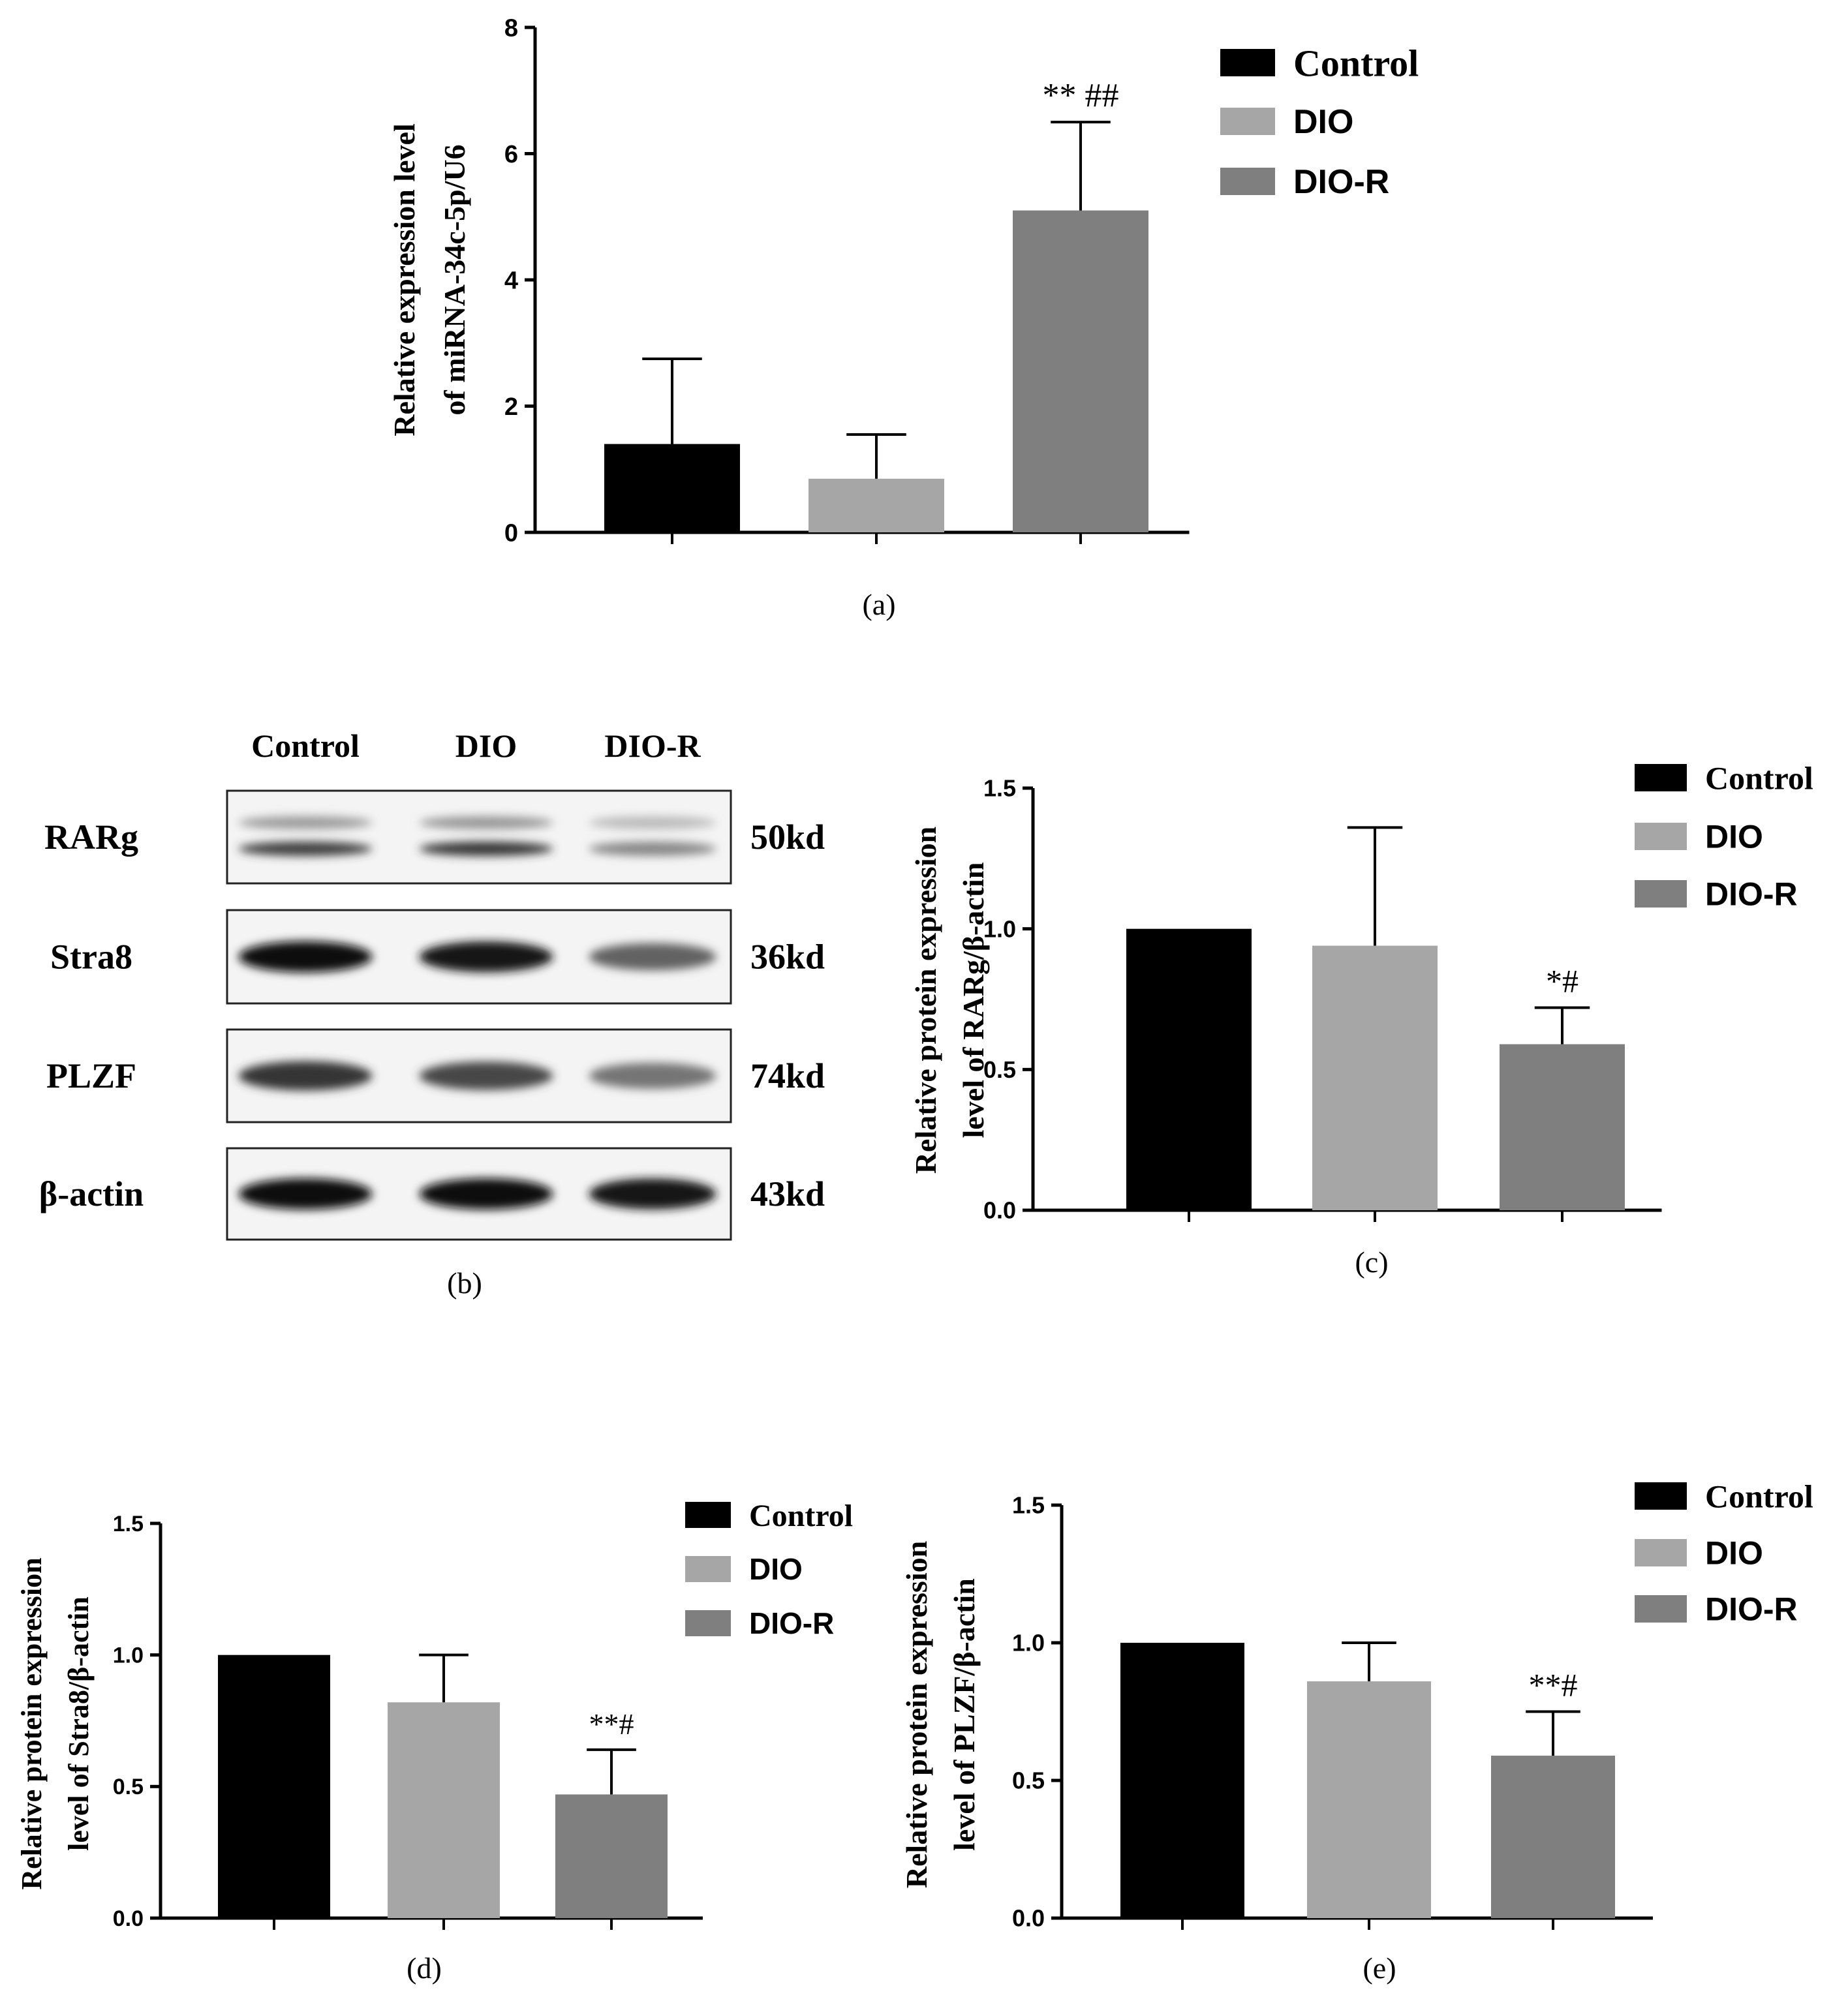 This screenshot has height=1999, width=1848. What do you see at coordinates (479, 837) in the screenshot?
I see `blot-frame` at bounding box center [479, 837].